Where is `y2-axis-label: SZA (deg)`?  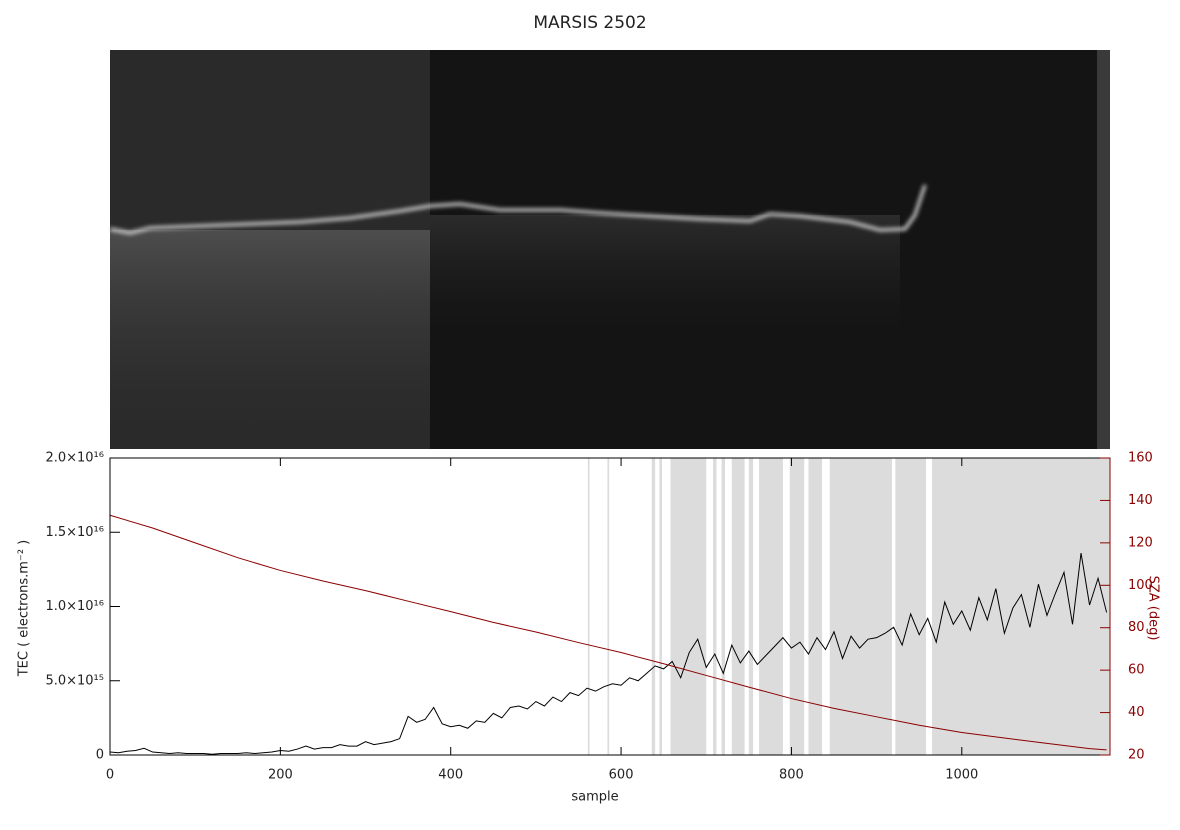 y2-axis-label: SZA (deg) is located at coordinates (1153, 608).